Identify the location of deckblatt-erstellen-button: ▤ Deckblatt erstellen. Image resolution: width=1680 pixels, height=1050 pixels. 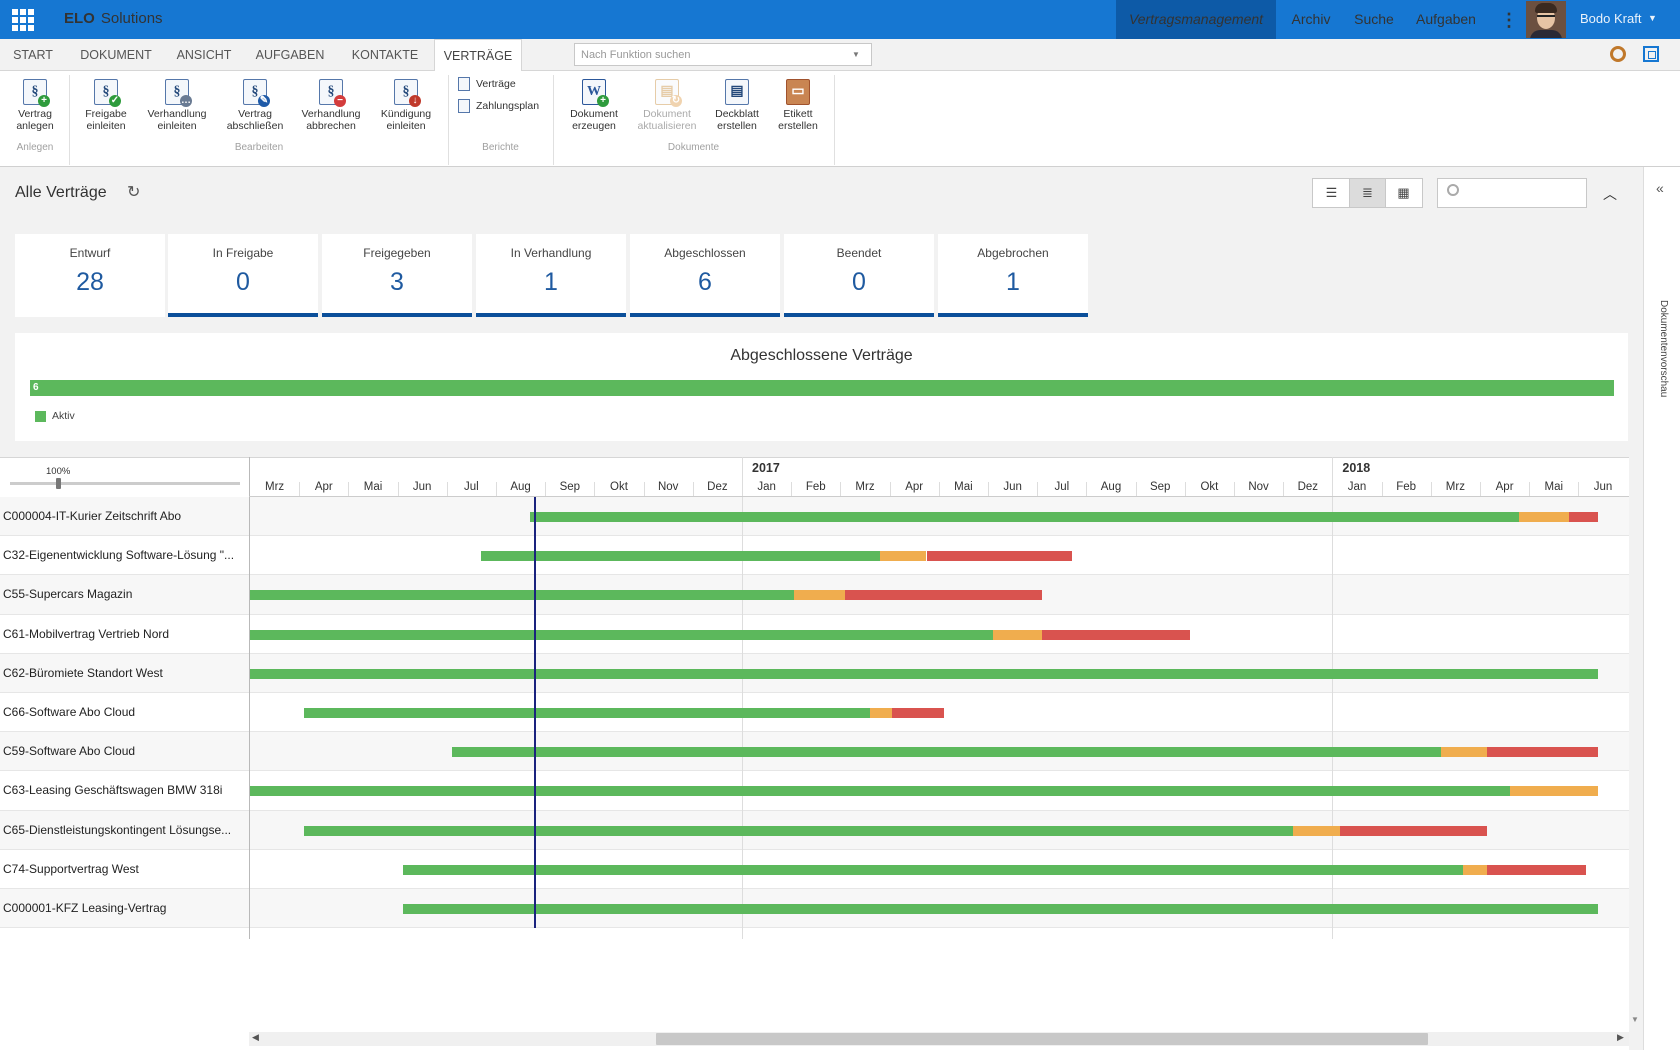
(737, 110).